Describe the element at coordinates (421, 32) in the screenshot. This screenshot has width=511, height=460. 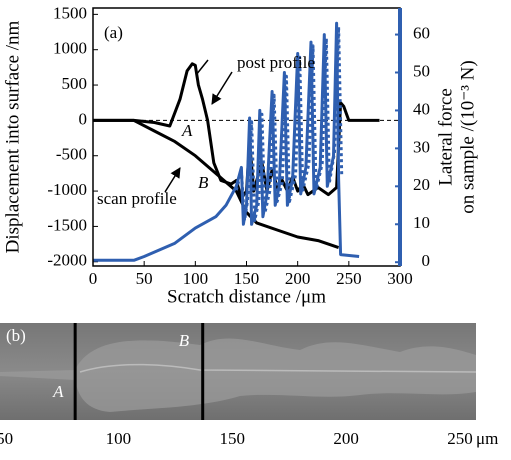
I see `y2-tick-label: 60` at that location.